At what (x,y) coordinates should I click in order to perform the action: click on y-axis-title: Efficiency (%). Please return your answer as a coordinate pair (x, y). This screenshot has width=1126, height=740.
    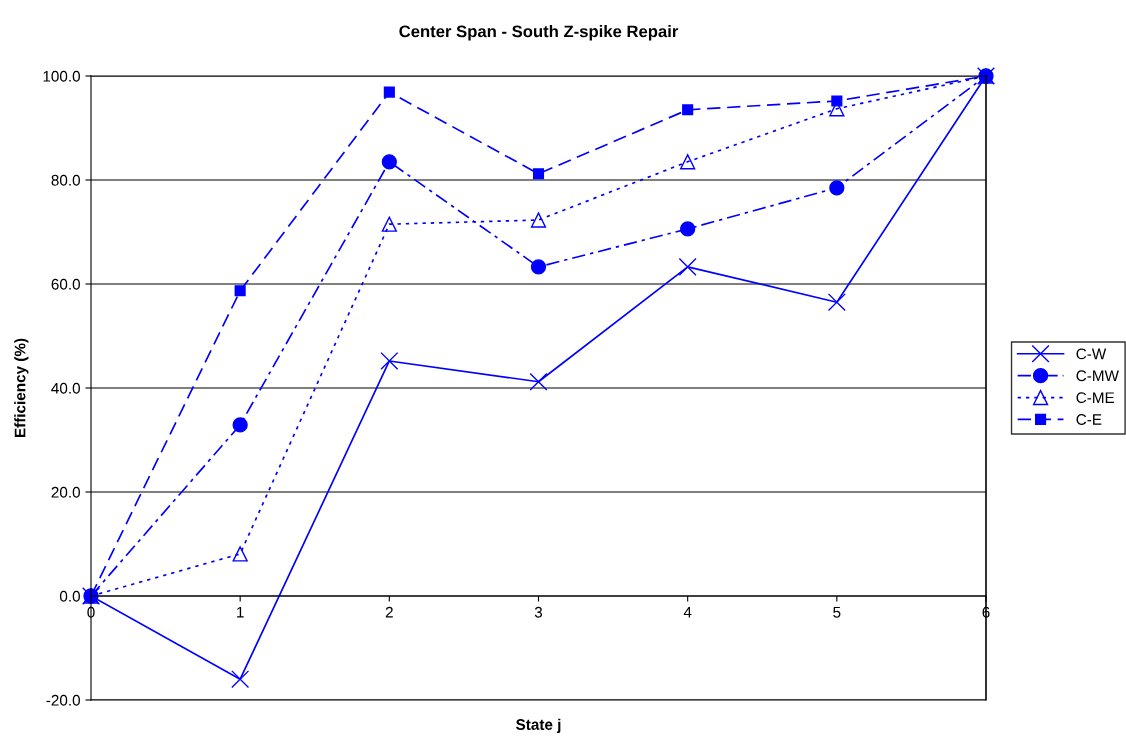
    Looking at the image, I should click on (21, 388).